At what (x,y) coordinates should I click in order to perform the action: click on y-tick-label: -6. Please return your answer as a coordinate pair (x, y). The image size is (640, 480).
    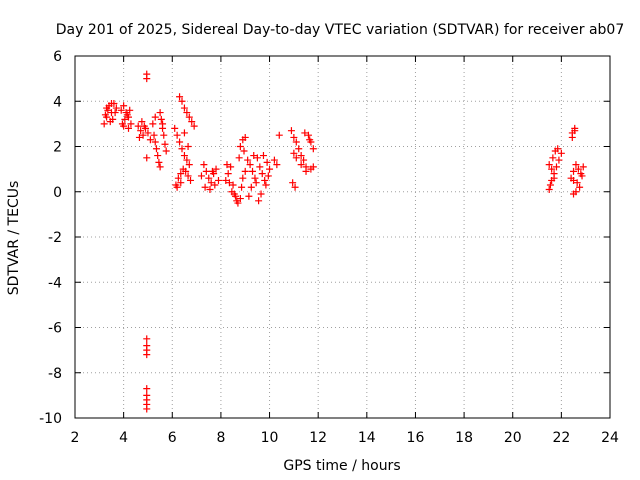
    Looking at the image, I should click on (55, 329).